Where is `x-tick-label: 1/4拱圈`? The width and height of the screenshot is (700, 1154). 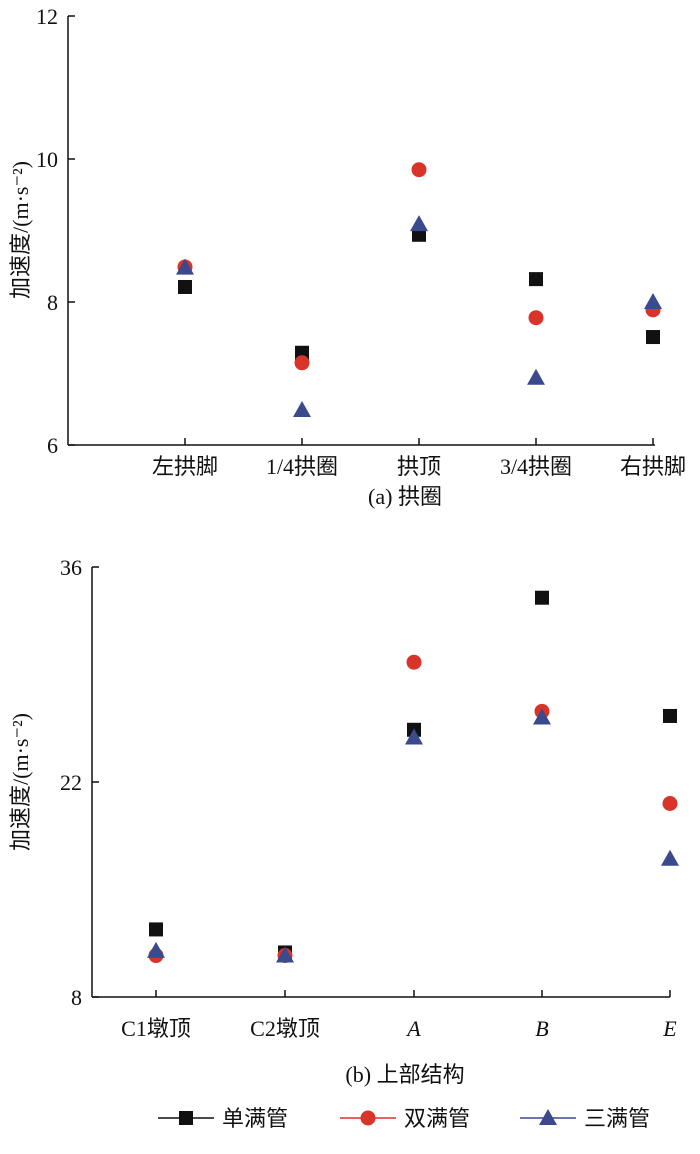
x-tick-label: 1/4拱圈 is located at coordinates (302, 466).